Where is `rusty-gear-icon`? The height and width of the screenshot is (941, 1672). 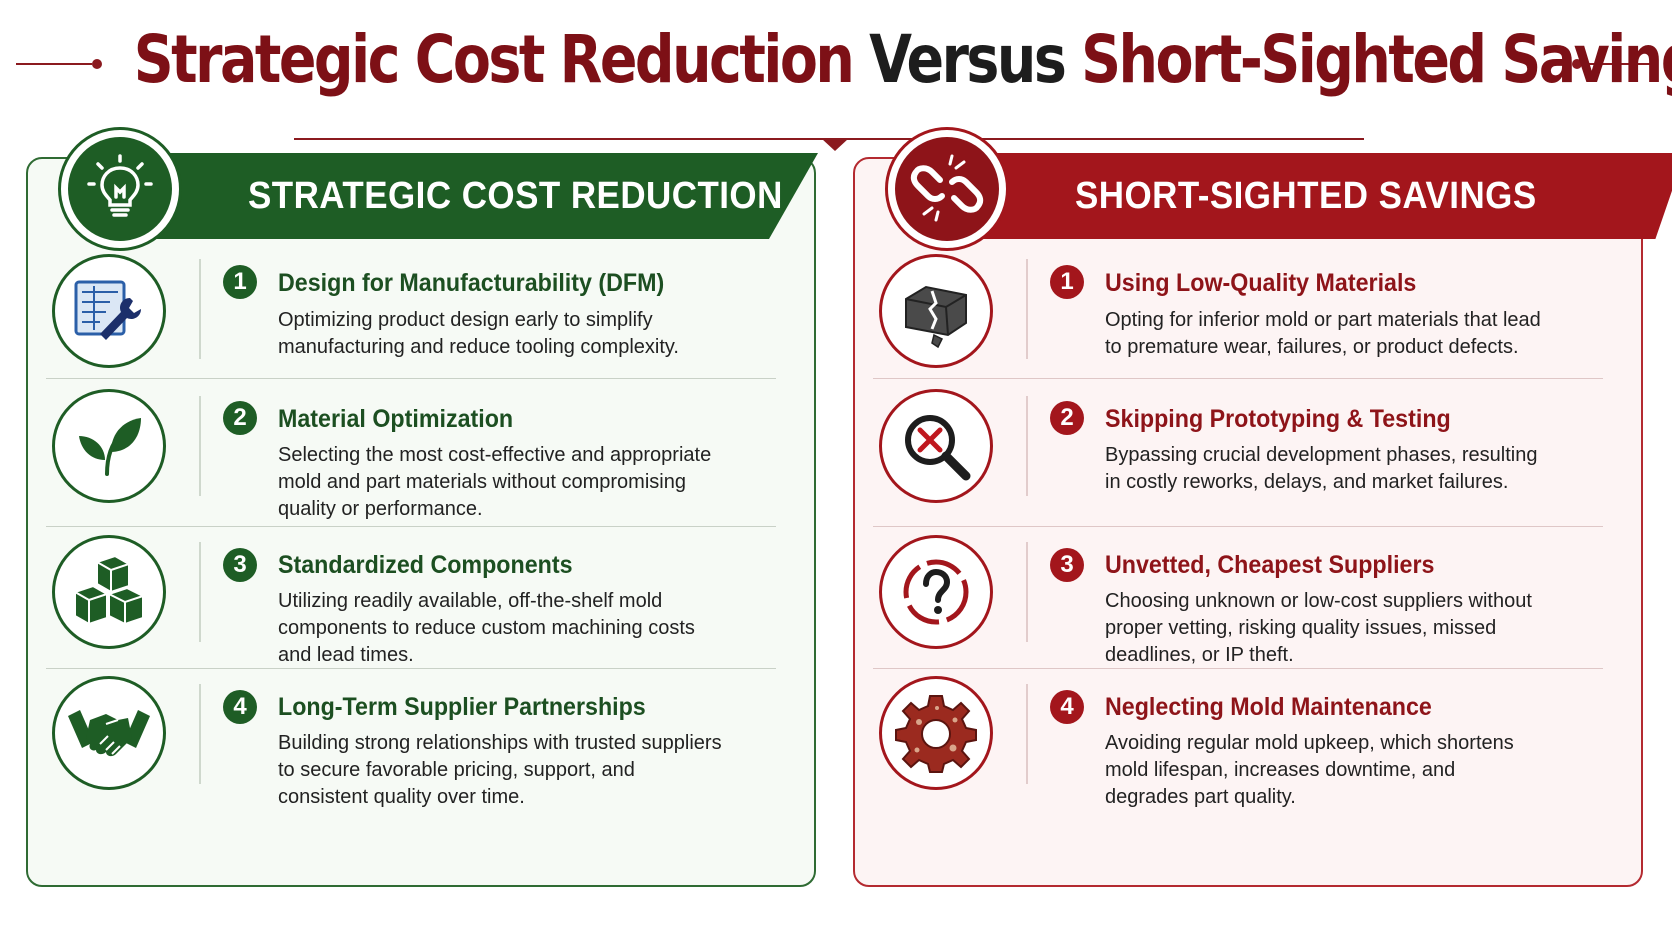
rusty-gear-icon is located at coordinates (936, 734).